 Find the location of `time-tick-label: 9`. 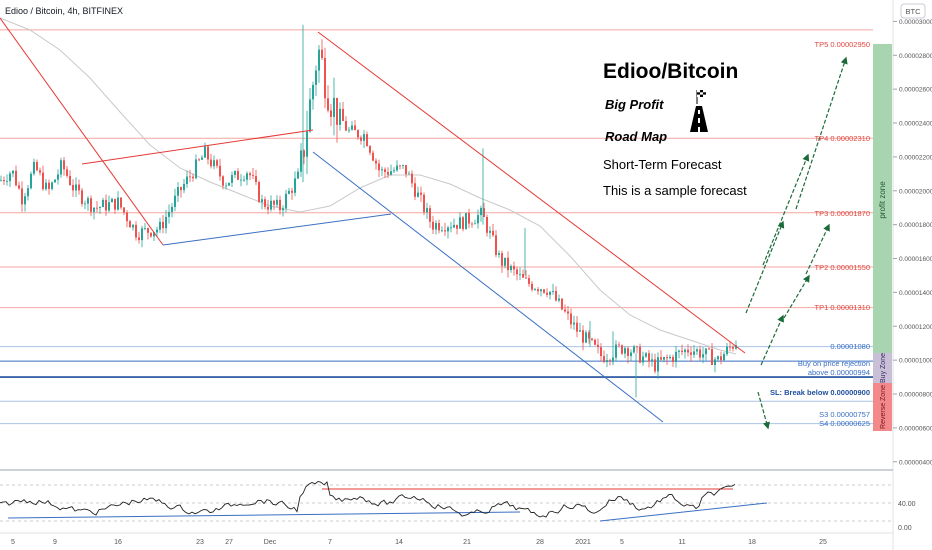

time-tick-label: 9 is located at coordinates (55, 542).